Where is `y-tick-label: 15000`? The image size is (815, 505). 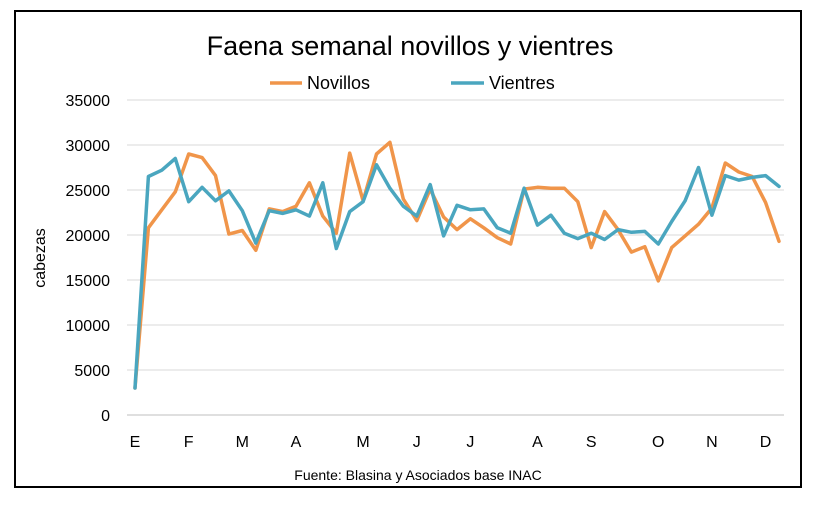
y-tick-label: 15000 is located at coordinates (88, 281).